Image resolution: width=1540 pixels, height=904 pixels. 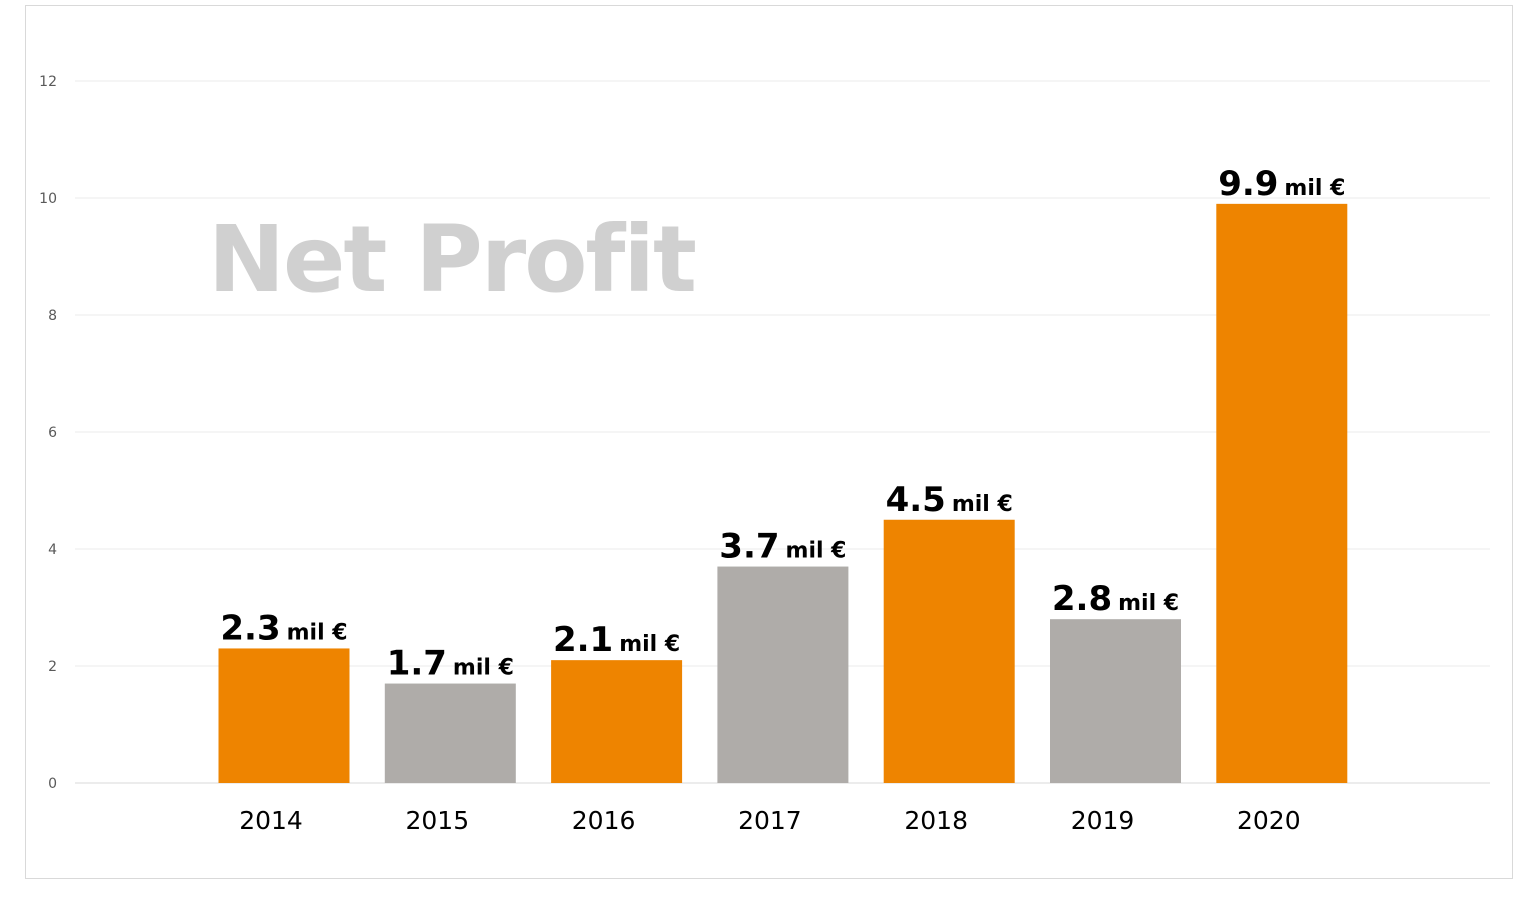 What do you see at coordinates (1281, 184) in the screenshot?
I see `value-label-2020: 9.9 mil €` at bounding box center [1281, 184].